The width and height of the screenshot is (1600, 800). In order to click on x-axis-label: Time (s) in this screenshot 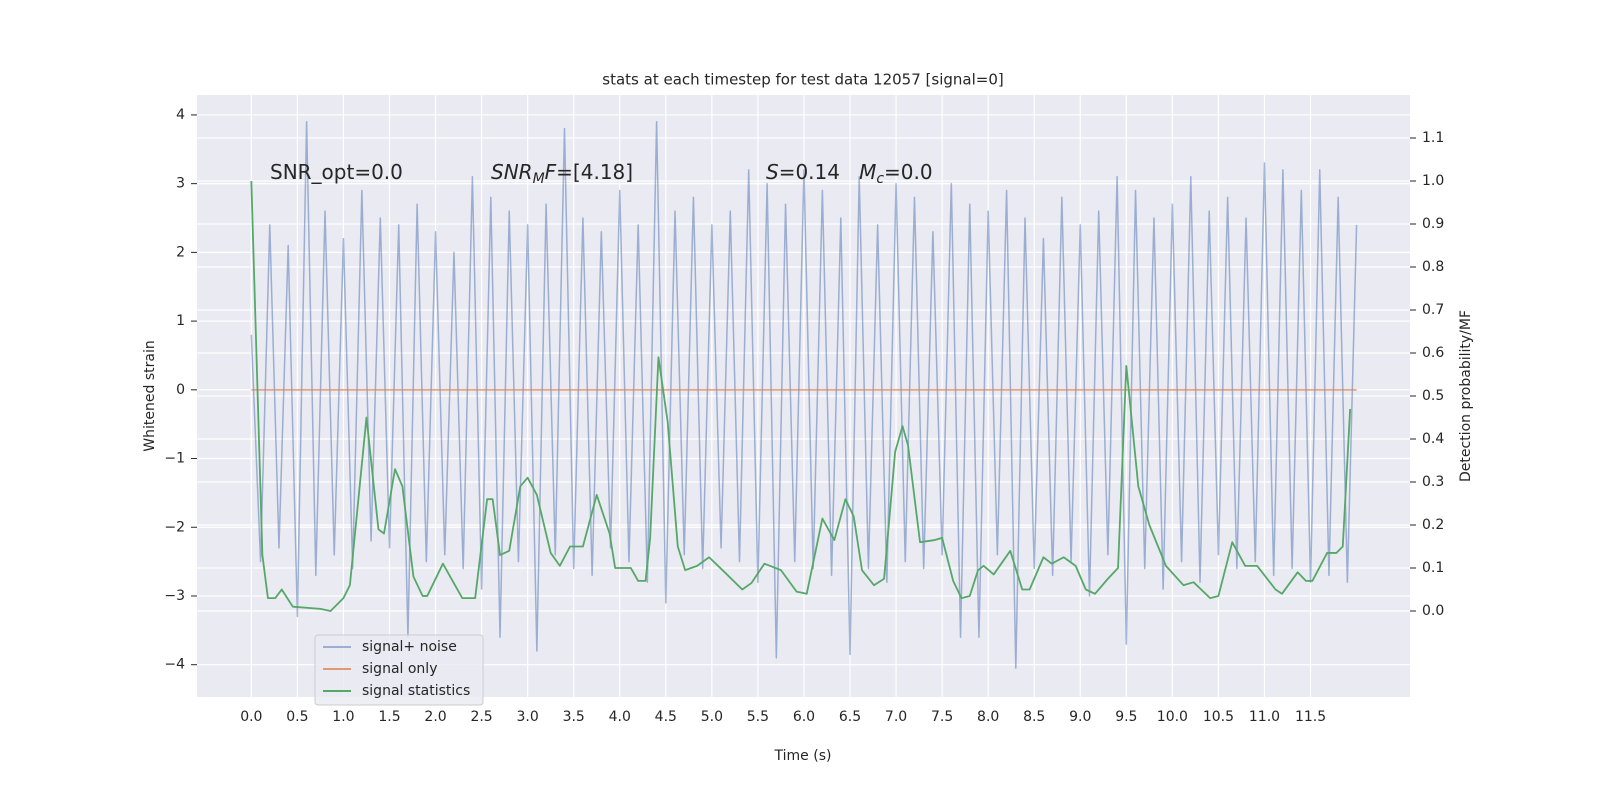, I will do `click(803, 756)`.